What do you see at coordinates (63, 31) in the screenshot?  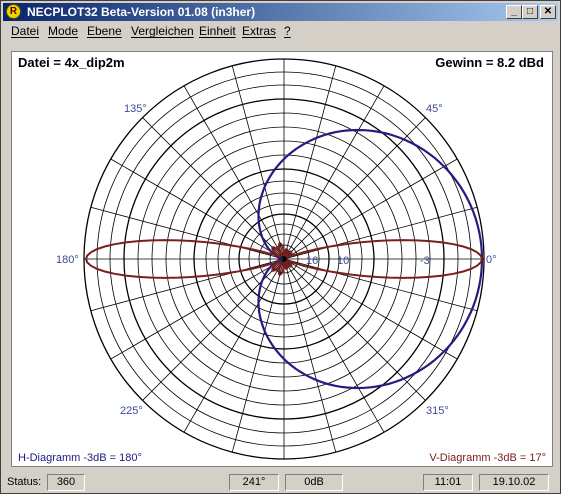 I see `menu-mode: Mode` at bounding box center [63, 31].